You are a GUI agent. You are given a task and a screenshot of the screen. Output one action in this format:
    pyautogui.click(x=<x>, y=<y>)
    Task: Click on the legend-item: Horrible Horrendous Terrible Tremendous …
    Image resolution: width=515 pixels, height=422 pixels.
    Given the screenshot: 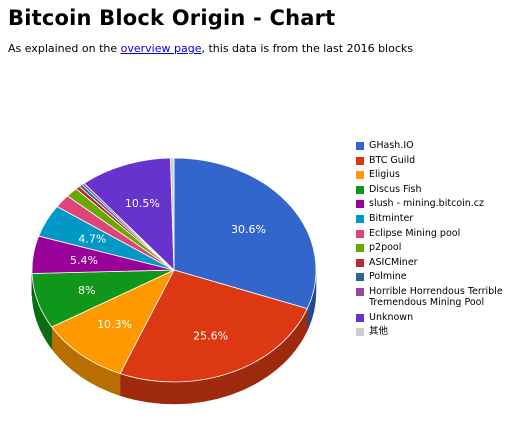 What is the action you would take?
    pyautogui.click(x=431, y=297)
    